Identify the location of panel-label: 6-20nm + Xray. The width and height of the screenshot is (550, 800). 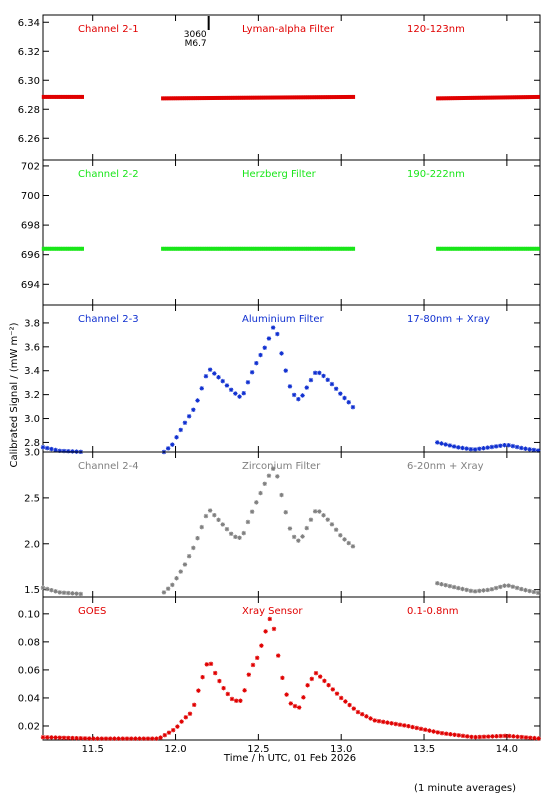
(445, 466).